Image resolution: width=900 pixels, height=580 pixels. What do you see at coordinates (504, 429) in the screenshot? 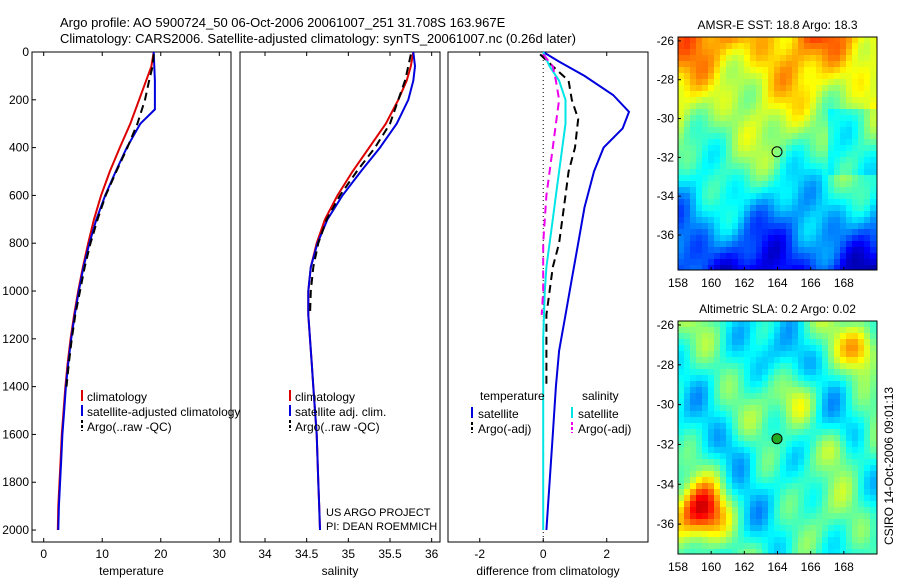
I see `legend-entry: Argo(-adj)` at bounding box center [504, 429].